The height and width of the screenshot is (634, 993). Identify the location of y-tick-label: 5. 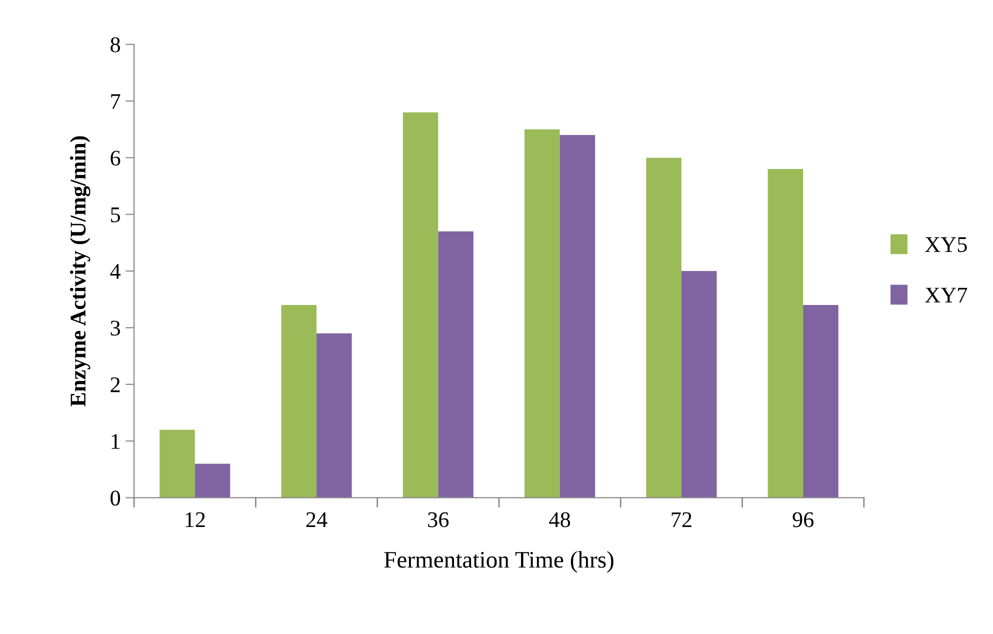
(115, 215).